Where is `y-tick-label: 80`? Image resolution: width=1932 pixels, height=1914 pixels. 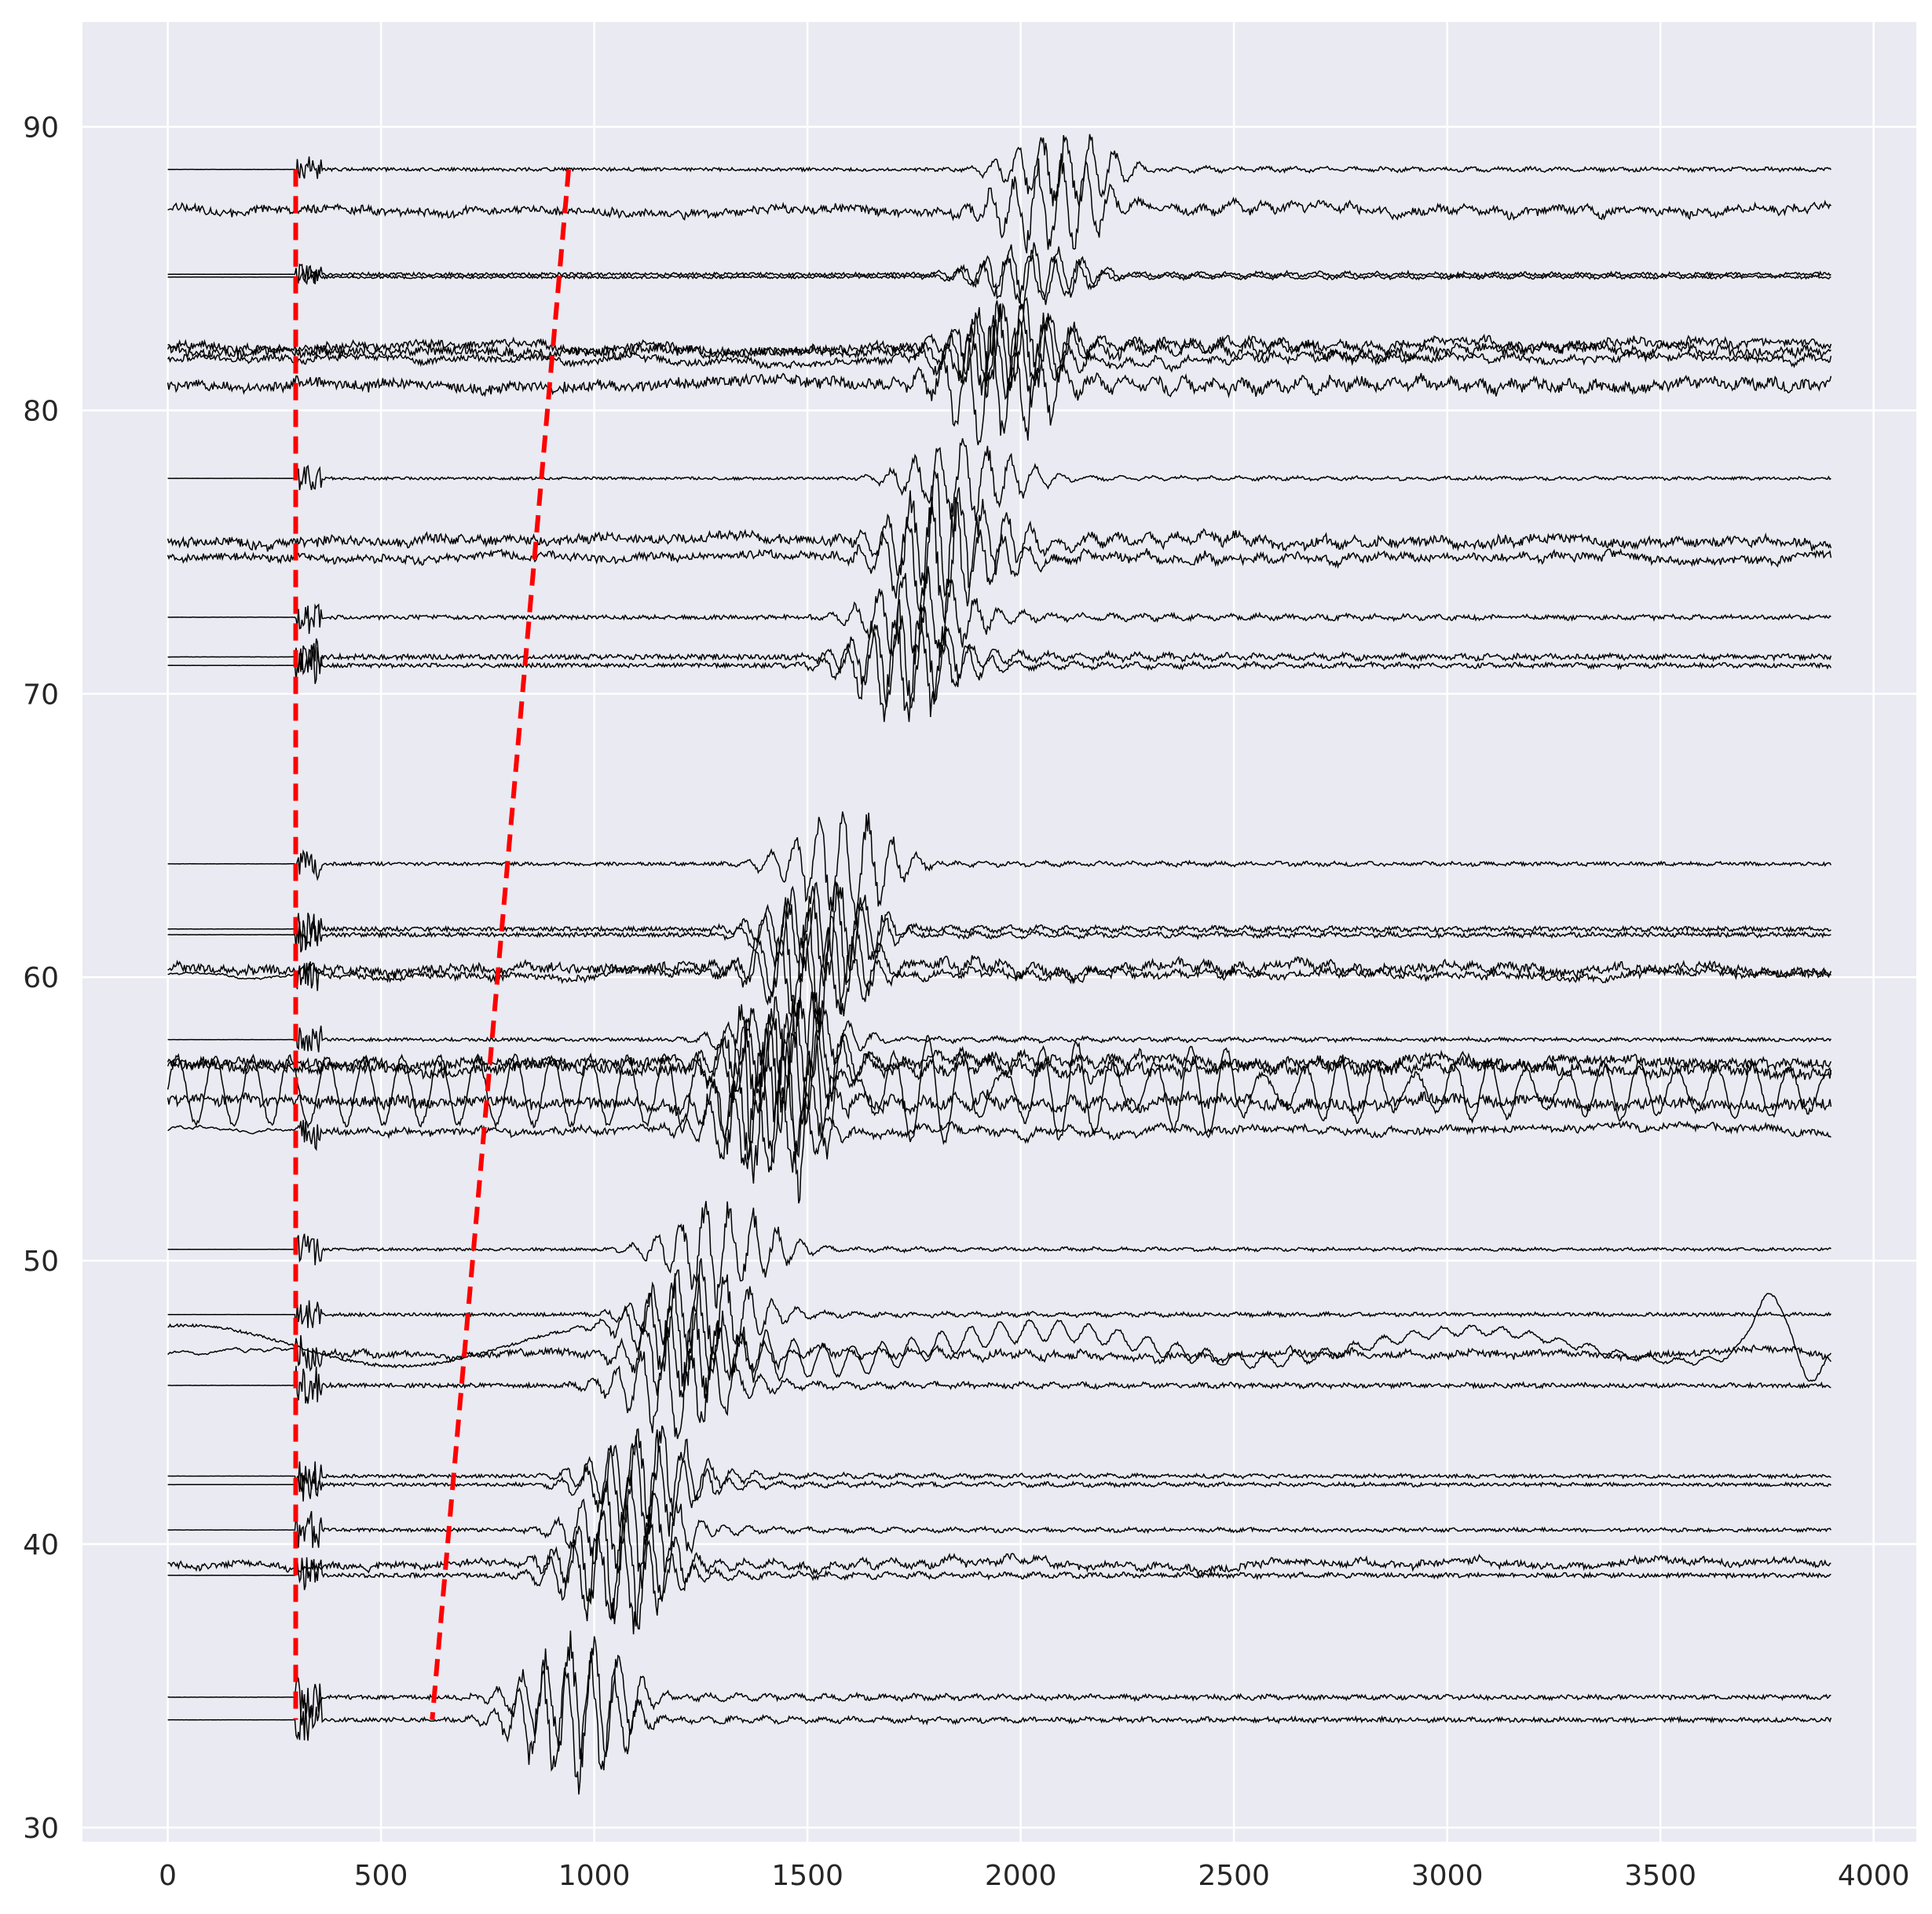 y-tick-label: 80 is located at coordinates (41, 411).